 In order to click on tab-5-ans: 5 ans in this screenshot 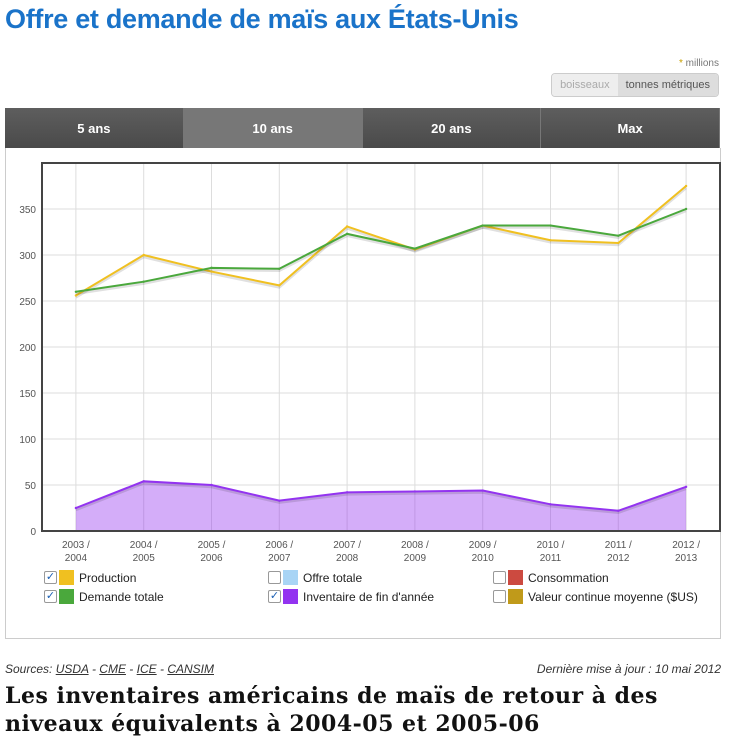, I will do `click(94, 128)`.